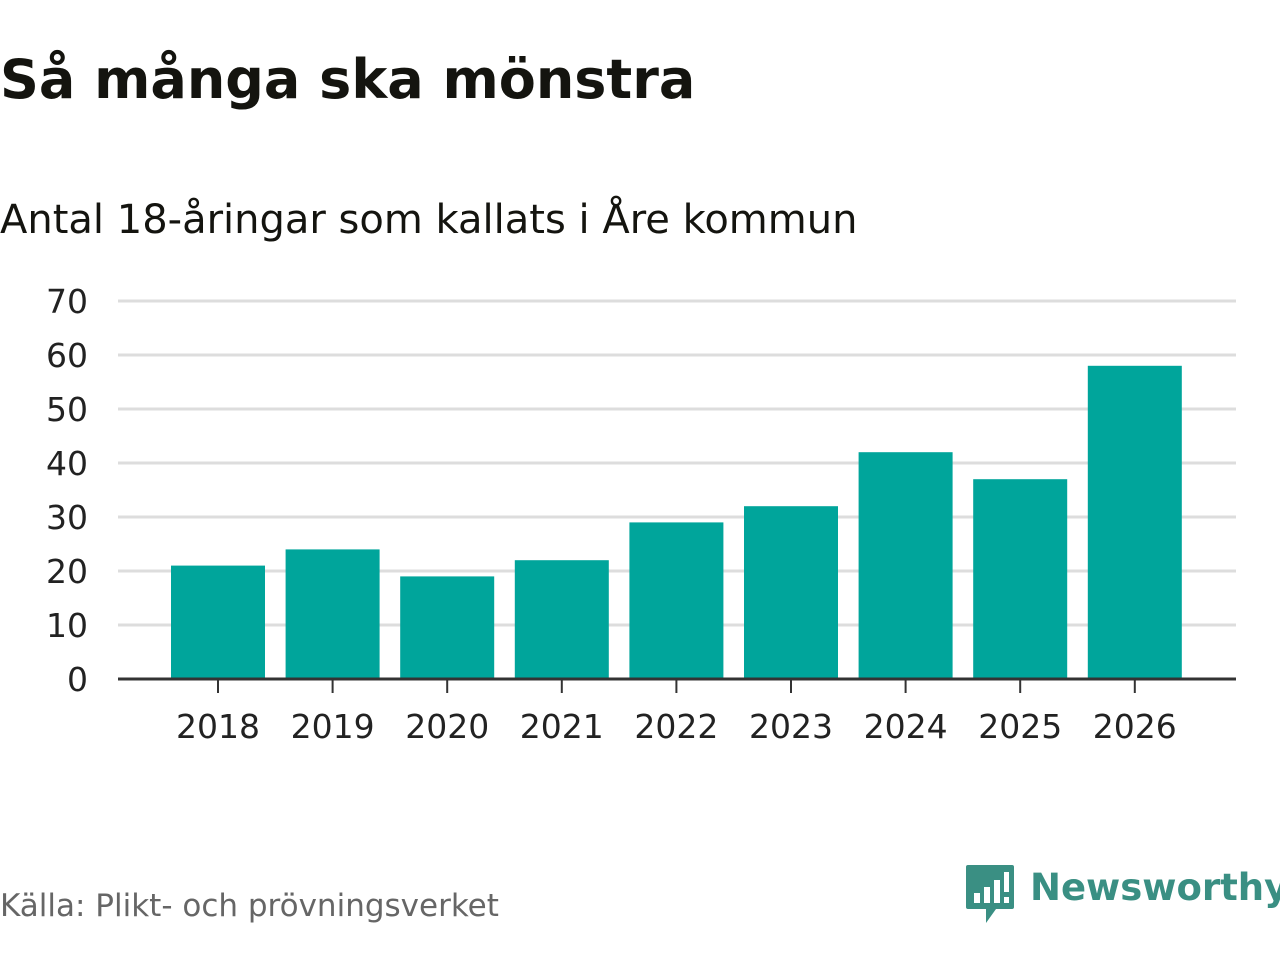 The height and width of the screenshot is (960, 1280). I want to click on bar-2020, so click(447, 627).